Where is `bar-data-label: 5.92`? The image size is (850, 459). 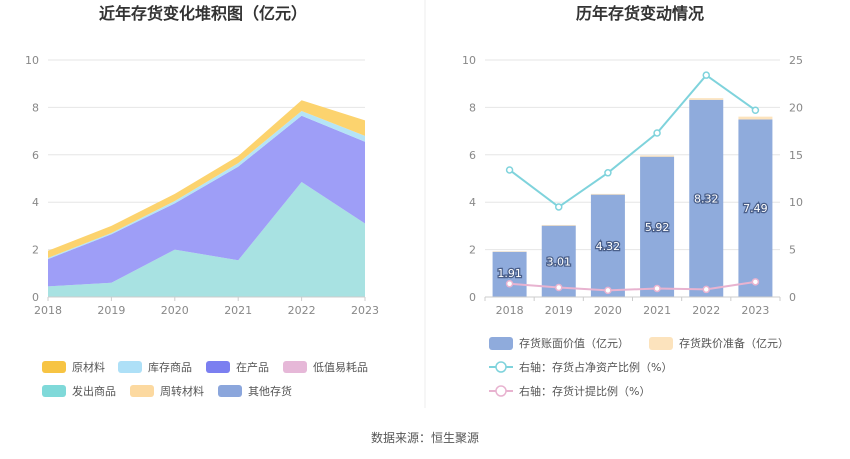
bar-data-label: 5.92 is located at coordinates (657, 227).